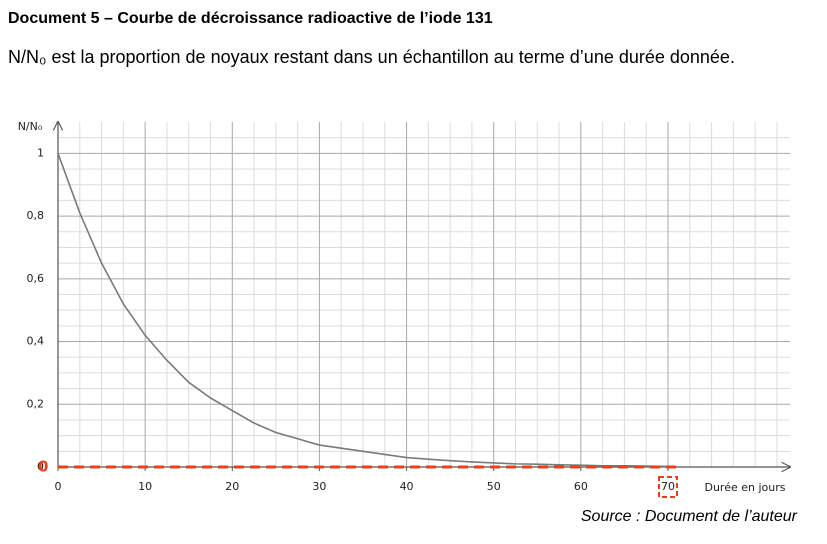 Image resolution: width=827 pixels, height=544 pixels. I want to click on annotation: 0, so click(43, 467).